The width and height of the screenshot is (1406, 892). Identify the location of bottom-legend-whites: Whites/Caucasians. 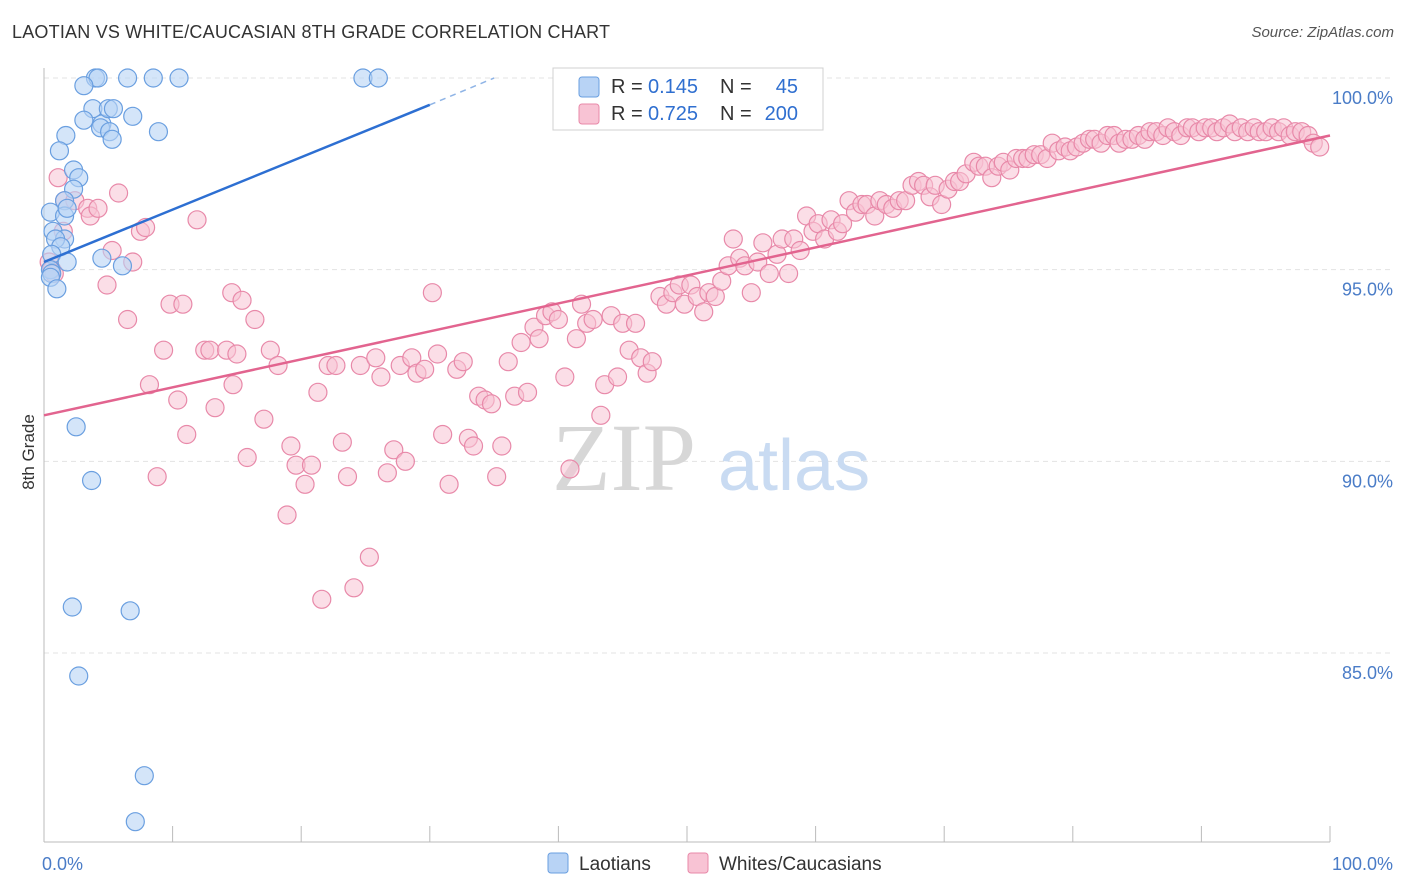
(800, 864).